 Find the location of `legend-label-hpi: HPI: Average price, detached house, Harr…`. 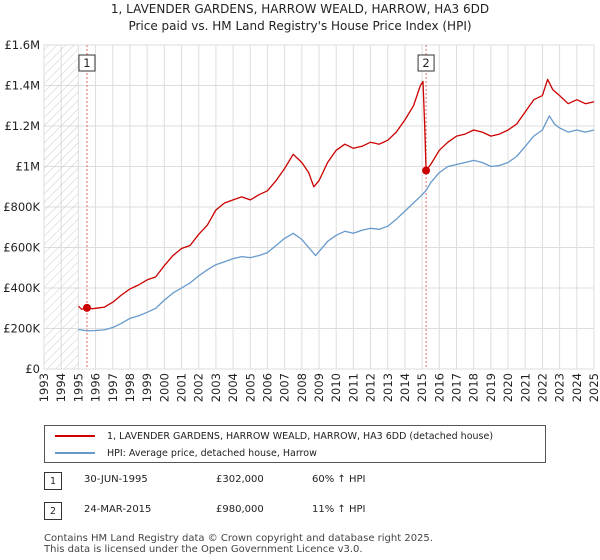

legend-label-hpi: HPI: Average price, detached house, Harr… is located at coordinates (212, 453).